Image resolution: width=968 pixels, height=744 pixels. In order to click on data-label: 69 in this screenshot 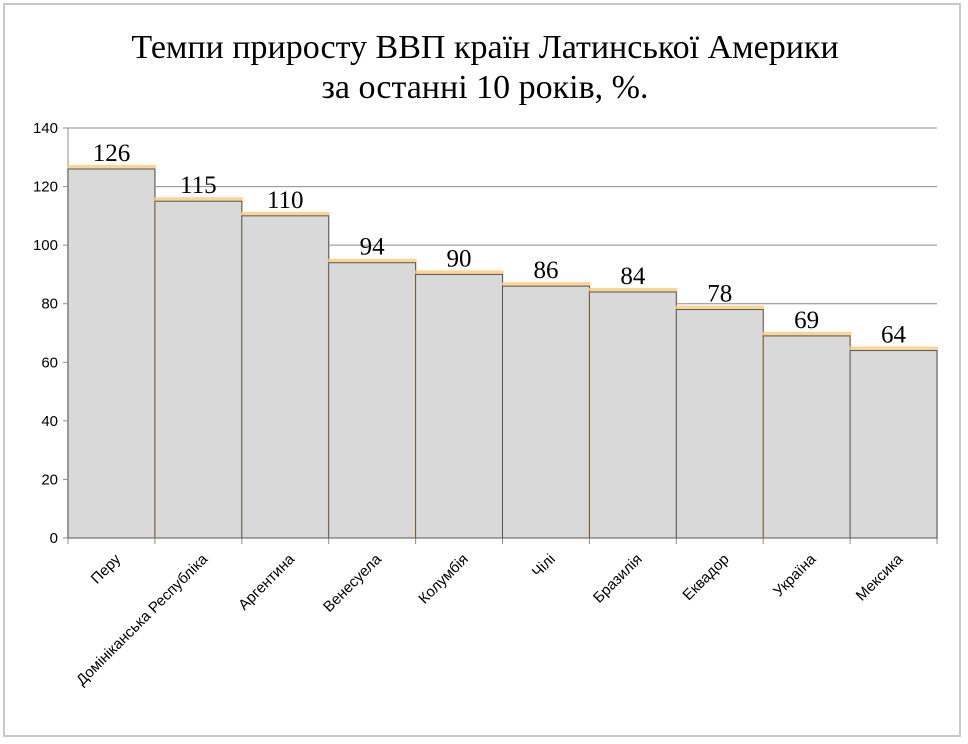, I will do `click(806, 320)`.